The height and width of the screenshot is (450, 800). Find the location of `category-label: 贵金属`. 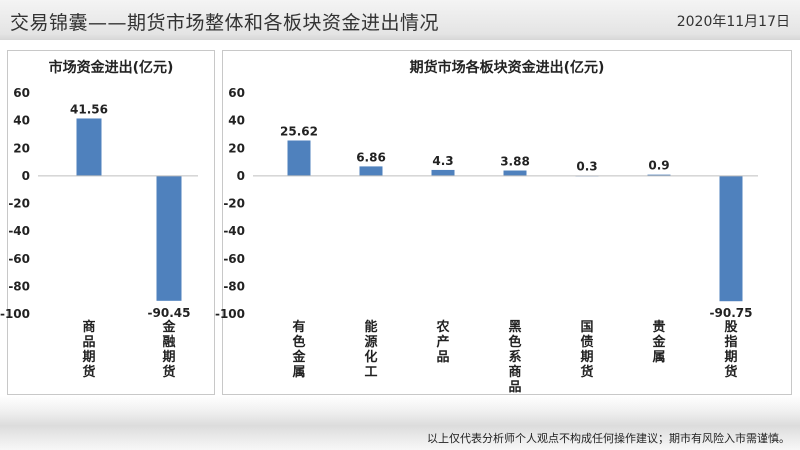

category-label: 贵金属 is located at coordinates (658, 342).